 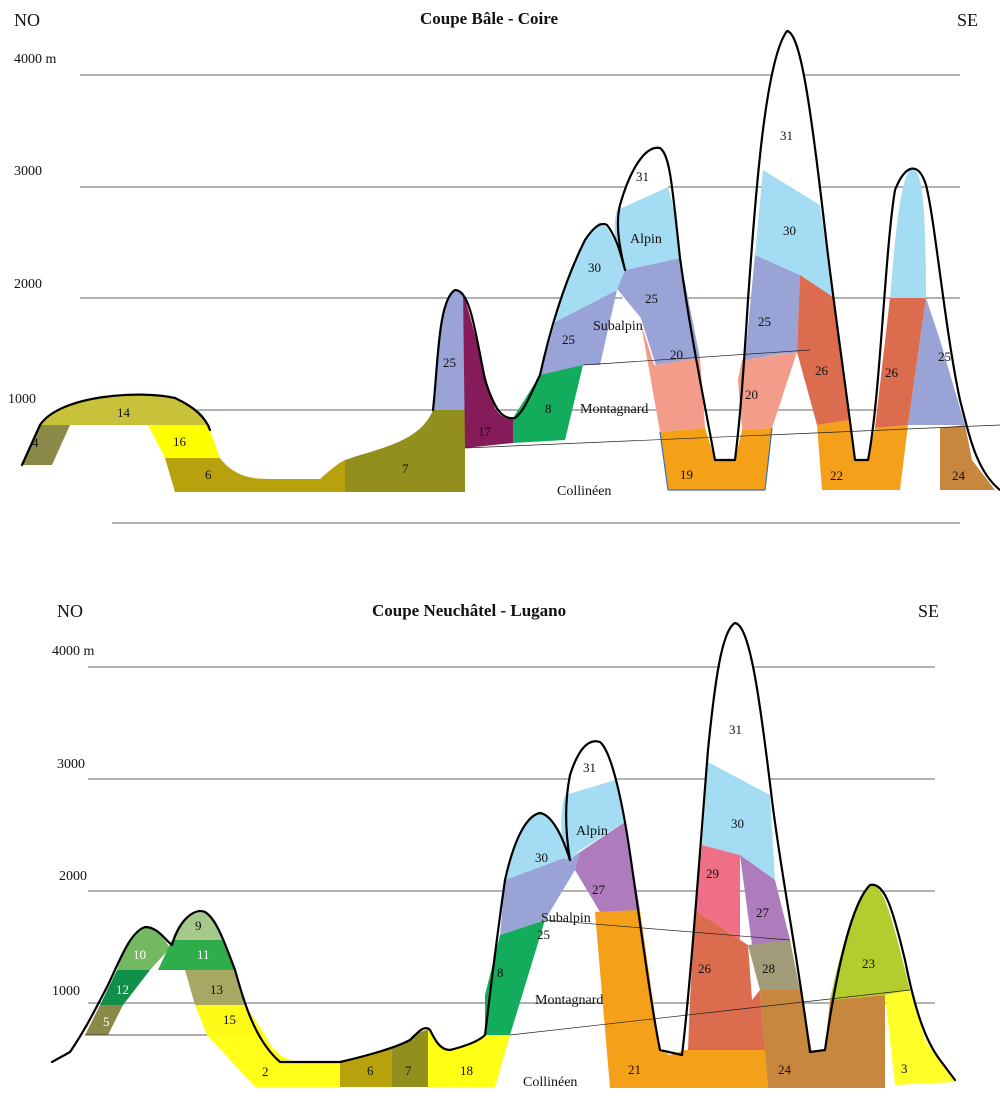 What do you see at coordinates (569, 1000) in the screenshot?
I see `bottom-belt-montagnard: Montagnard` at bounding box center [569, 1000].